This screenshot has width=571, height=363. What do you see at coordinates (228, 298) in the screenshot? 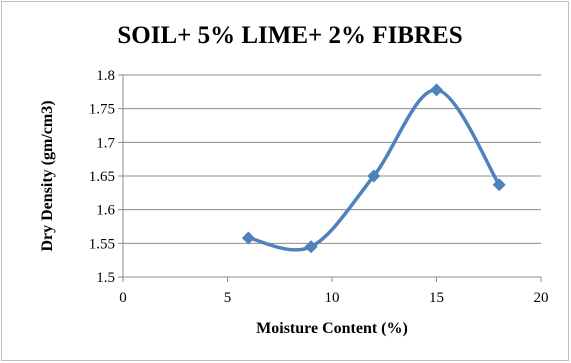
I see `x-tick-label: 5` at bounding box center [228, 298].